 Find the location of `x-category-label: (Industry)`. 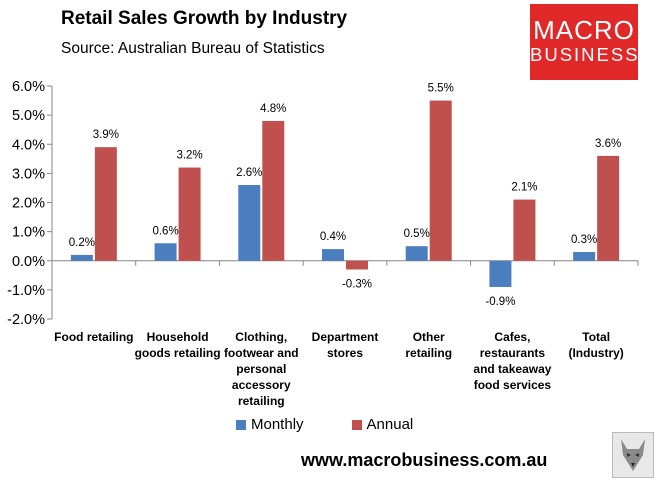

x-category-label: (Industry) is located at coordinates (595, 353).